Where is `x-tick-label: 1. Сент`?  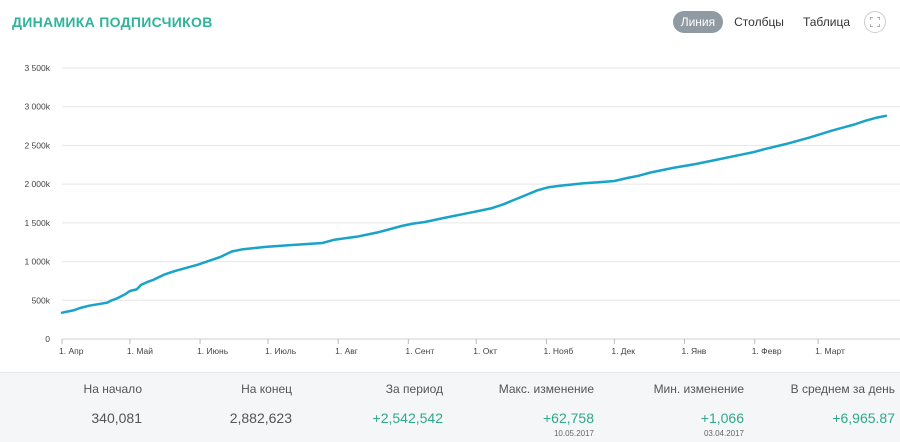
x-tick-label: 1. Сент is located at coordinates (419, 351).